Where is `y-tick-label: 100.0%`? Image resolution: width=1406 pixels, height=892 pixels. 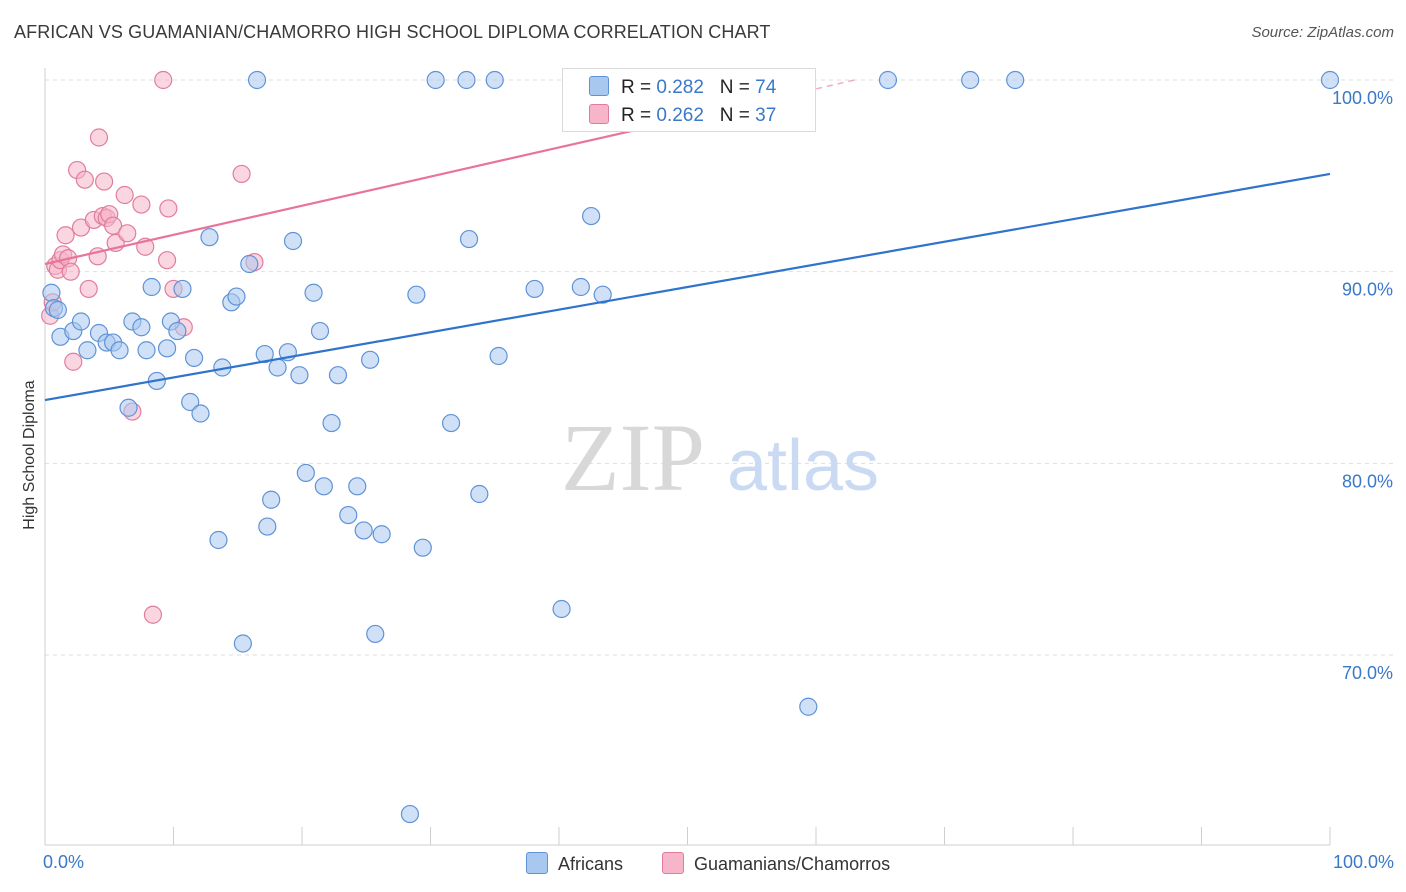 y-tick-label: 100.0% is located at coordinates (1362, 98).